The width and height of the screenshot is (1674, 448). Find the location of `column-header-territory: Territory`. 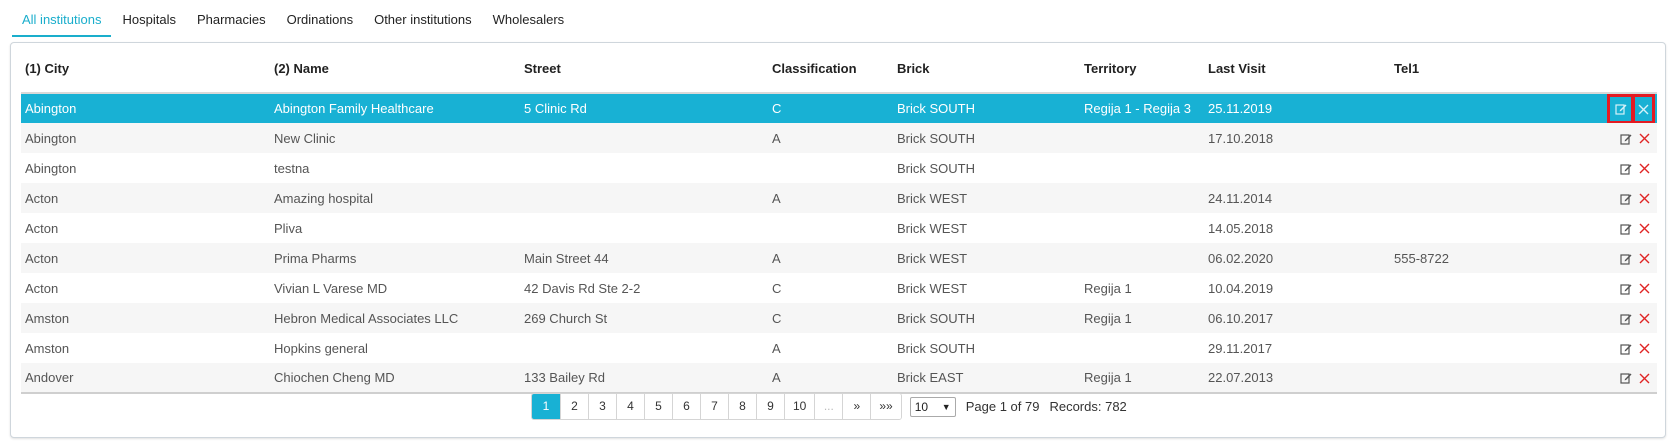

column-header-territory: Territory is located at coordinates (1142, 73).